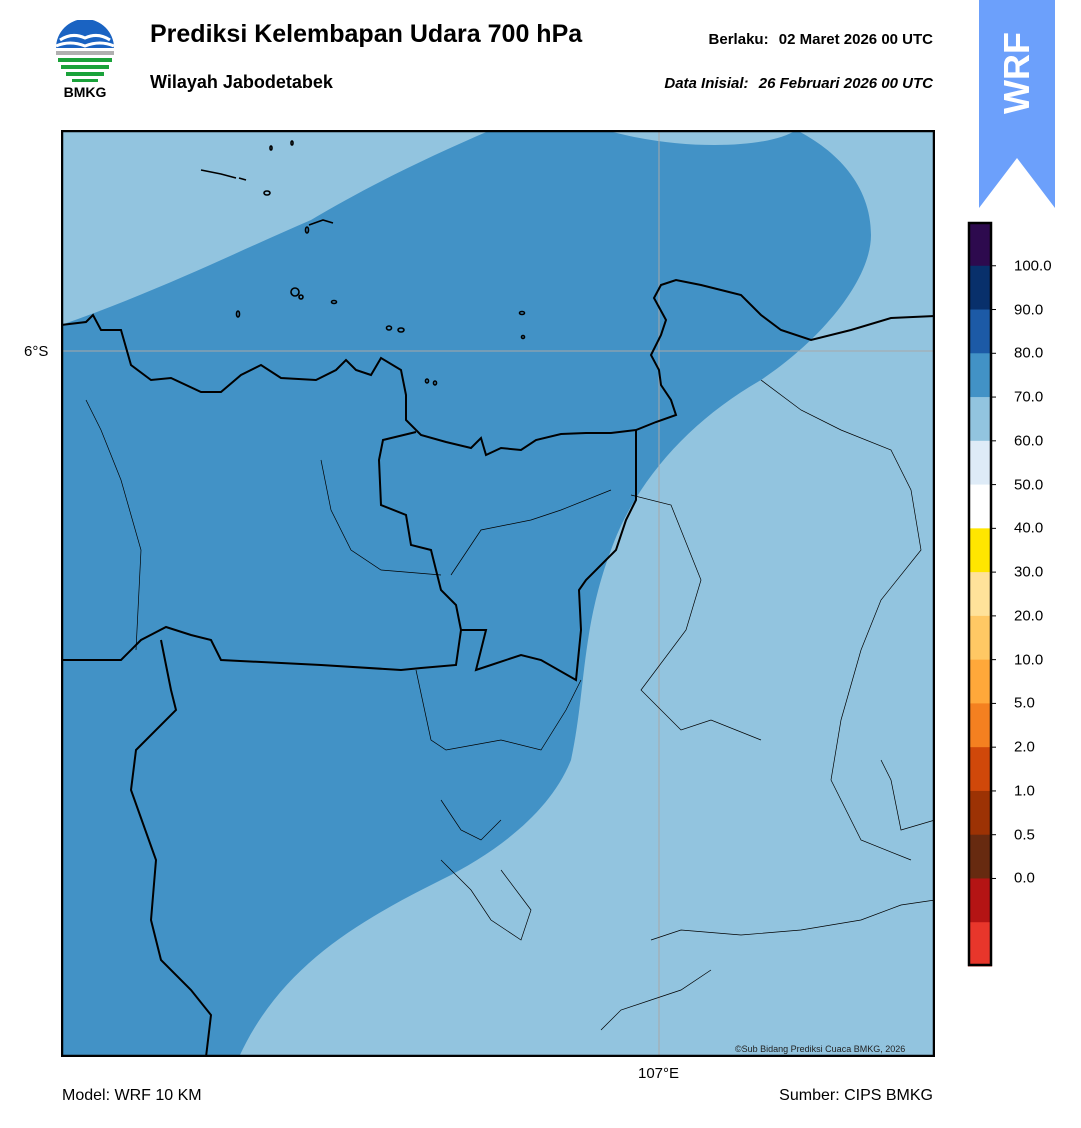  I want to click on logo-text: BMKG, so click(85, 92).